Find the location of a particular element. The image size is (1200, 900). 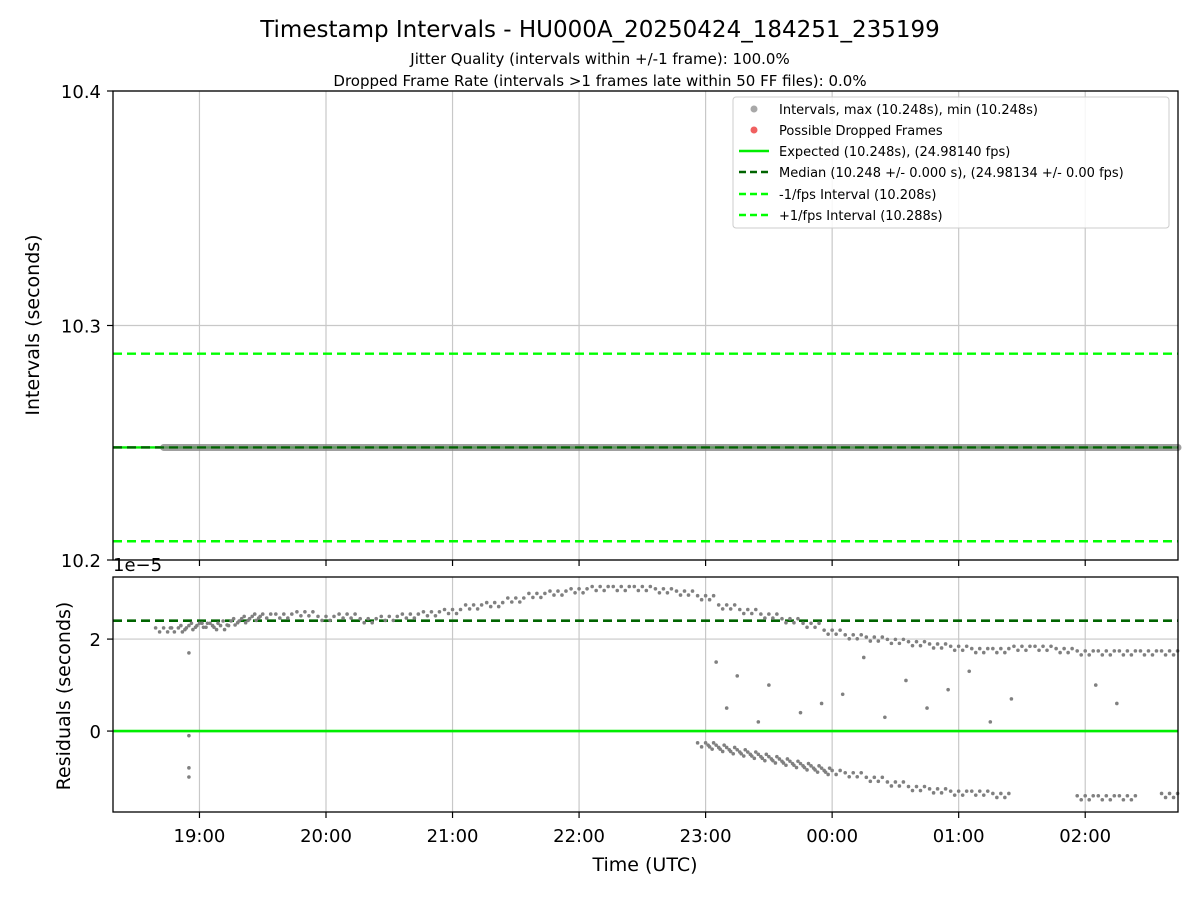

bottom-panel-reference-lines is located at coordinates (645, 676).